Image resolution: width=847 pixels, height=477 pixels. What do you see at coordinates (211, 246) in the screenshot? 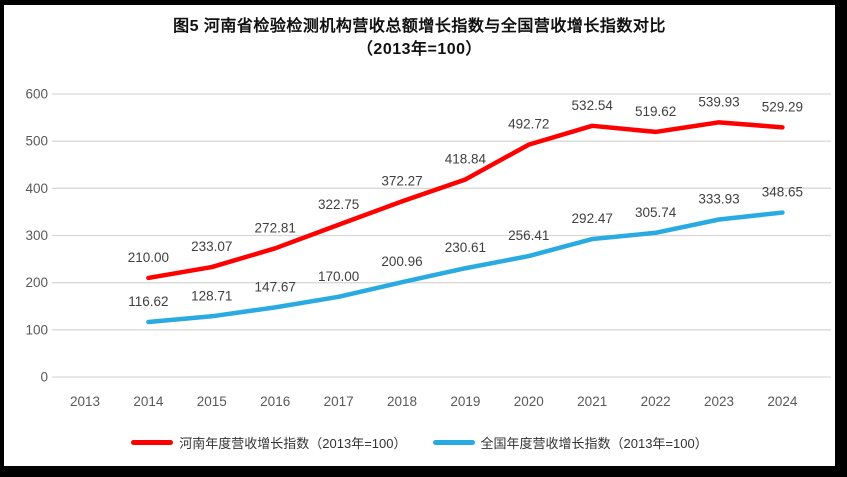
I see `data-point-label: 233.07` at bounding box center [211, 246].